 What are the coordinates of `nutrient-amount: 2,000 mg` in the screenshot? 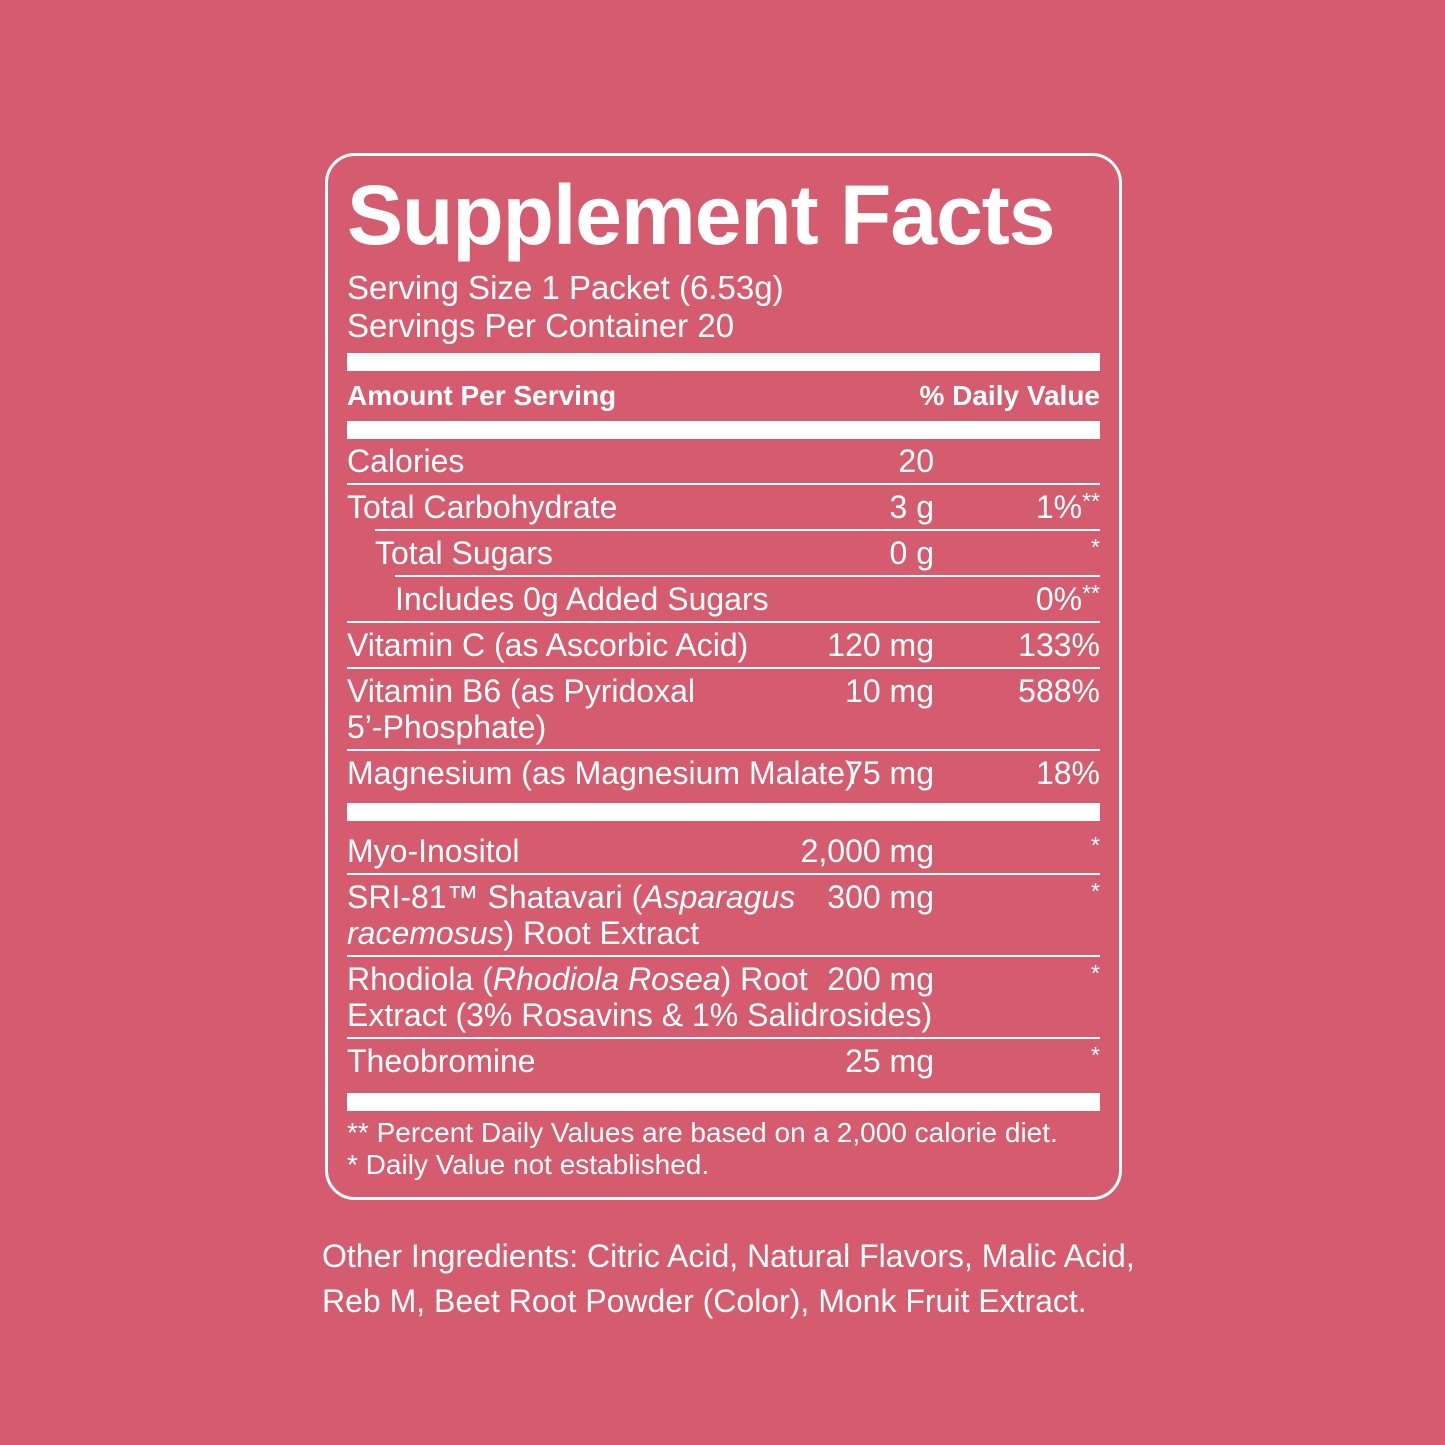 It's located at (867, 850).